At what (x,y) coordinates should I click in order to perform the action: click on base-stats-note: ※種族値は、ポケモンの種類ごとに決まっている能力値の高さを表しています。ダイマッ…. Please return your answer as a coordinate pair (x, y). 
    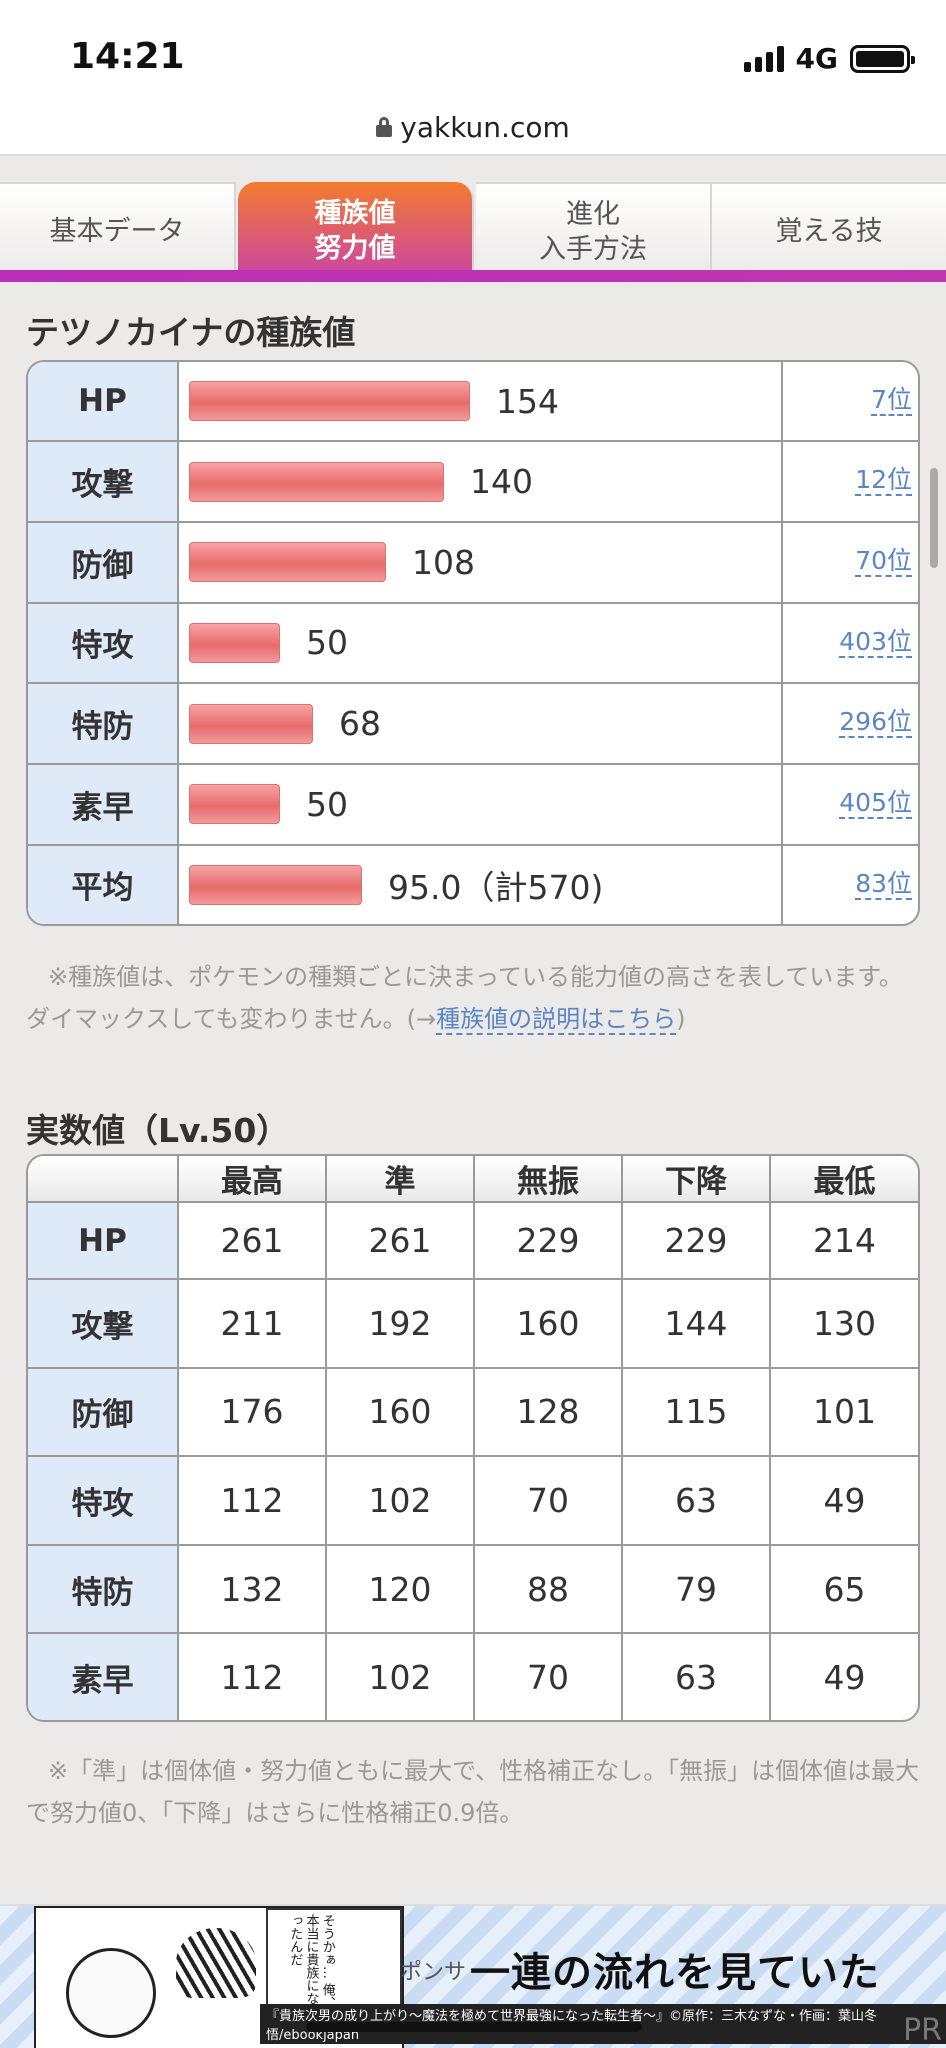
    Looking at the image, I should click on (473, 998).